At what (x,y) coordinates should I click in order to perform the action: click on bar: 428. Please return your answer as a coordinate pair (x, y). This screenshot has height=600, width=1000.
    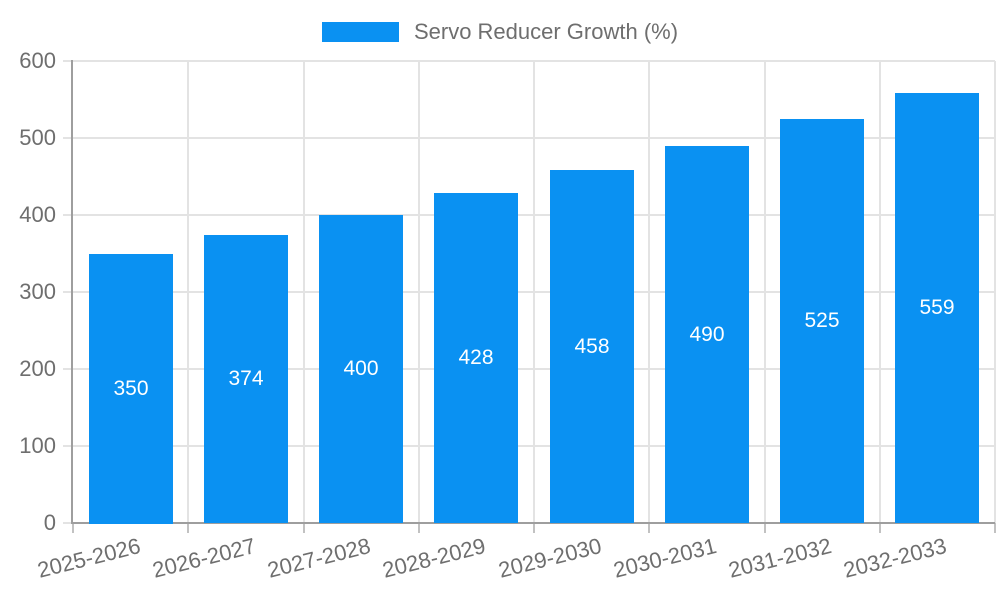
    Looking at the image, I should click on (476, 358).